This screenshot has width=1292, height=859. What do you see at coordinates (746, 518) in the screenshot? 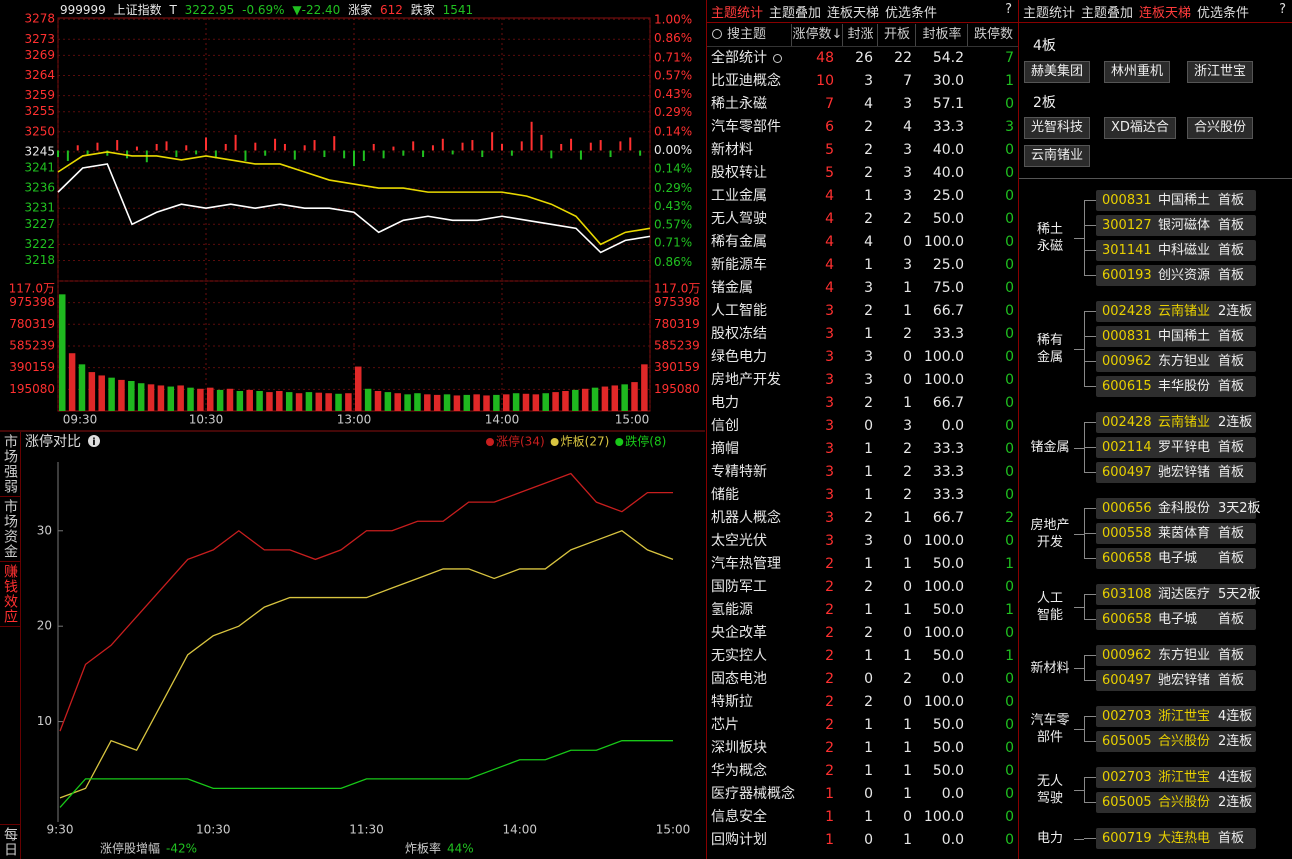
I see `theme-name: 机器人概念` at bounding box center [746, 518].